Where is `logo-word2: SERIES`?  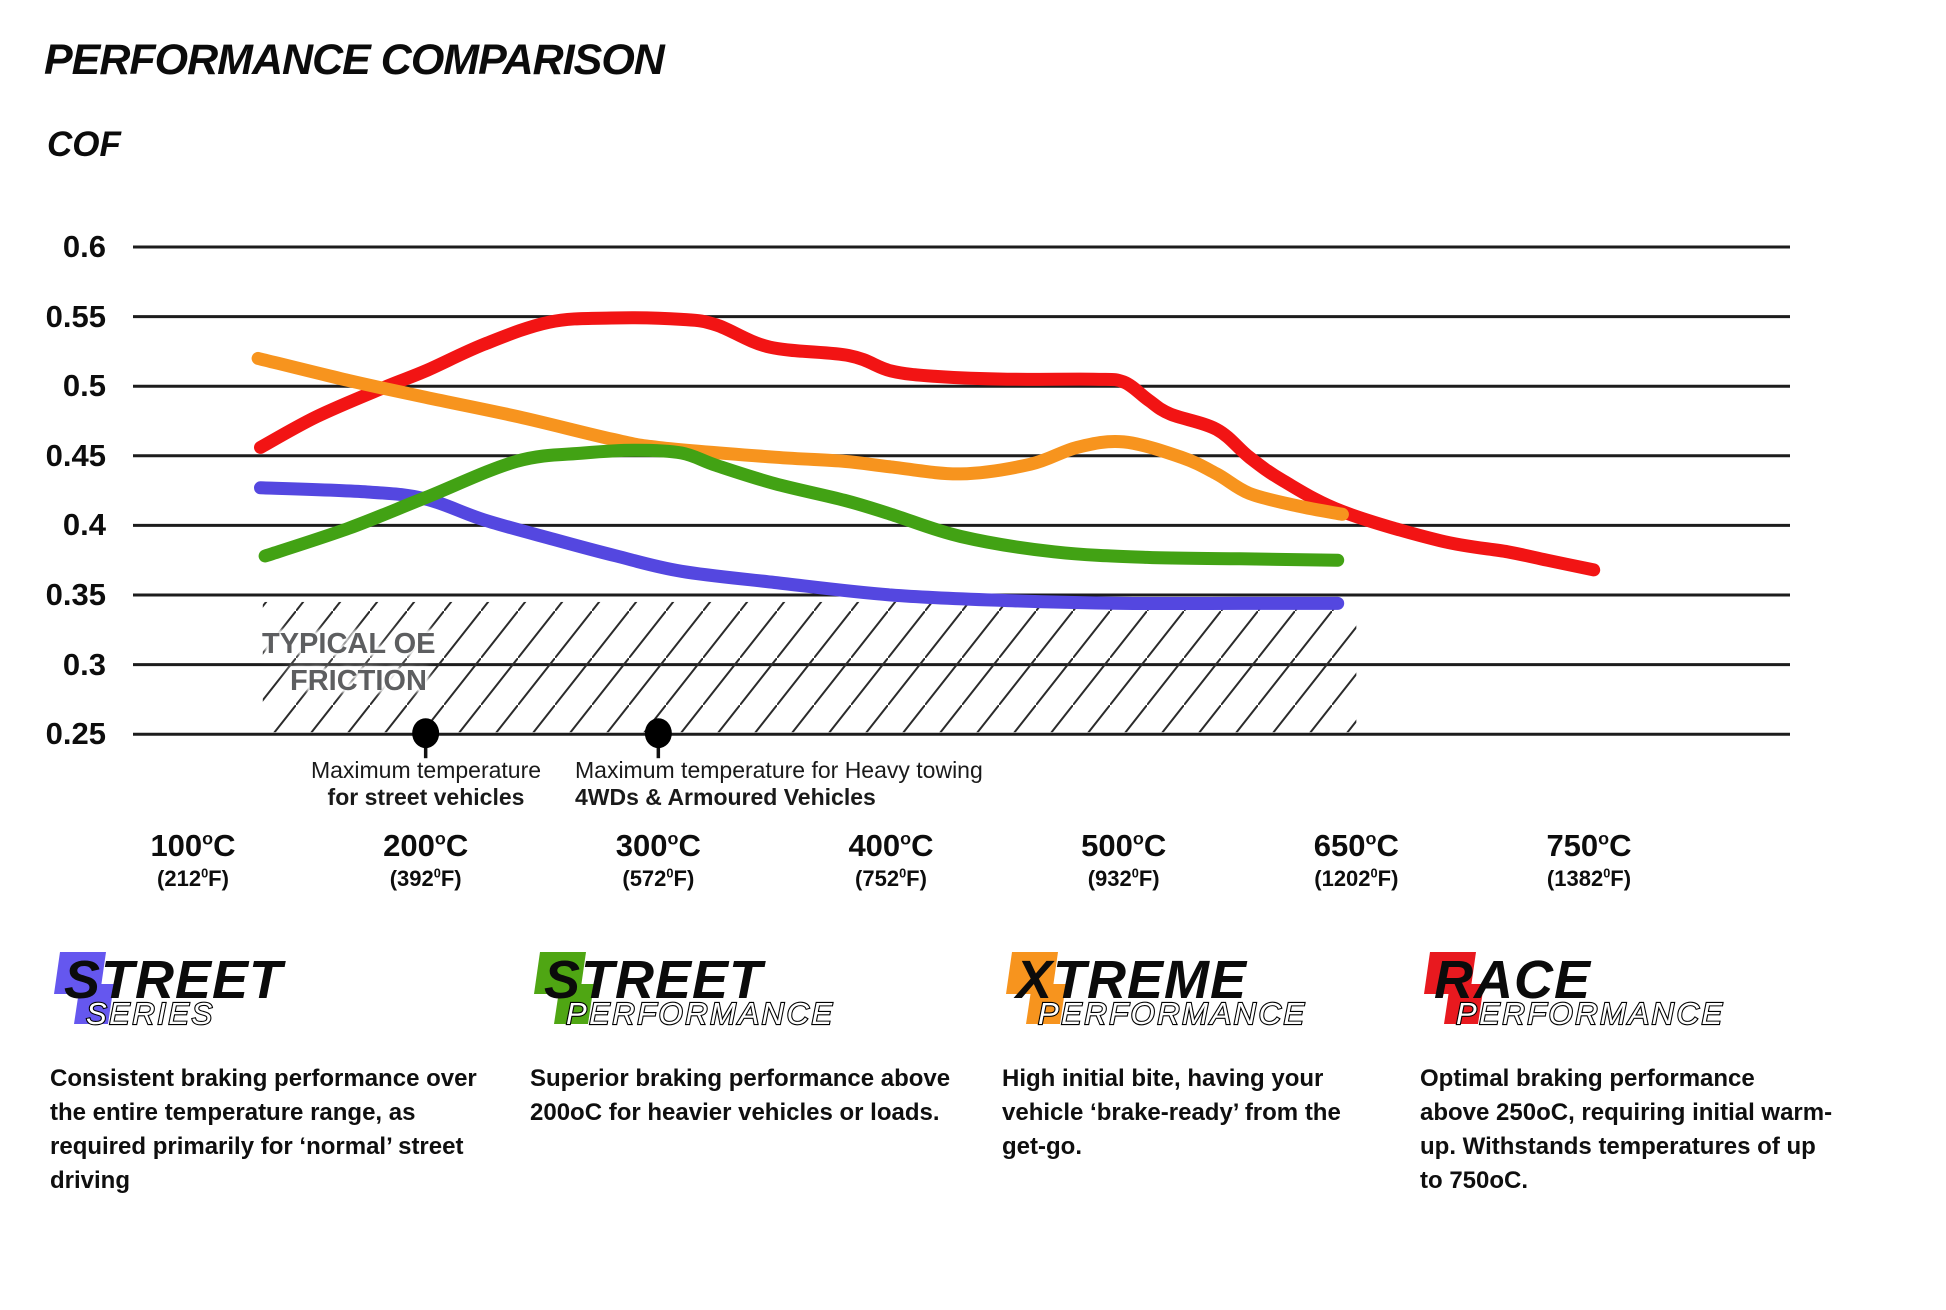
logo-word2: SERIES is located at coordinates (150, 1013).